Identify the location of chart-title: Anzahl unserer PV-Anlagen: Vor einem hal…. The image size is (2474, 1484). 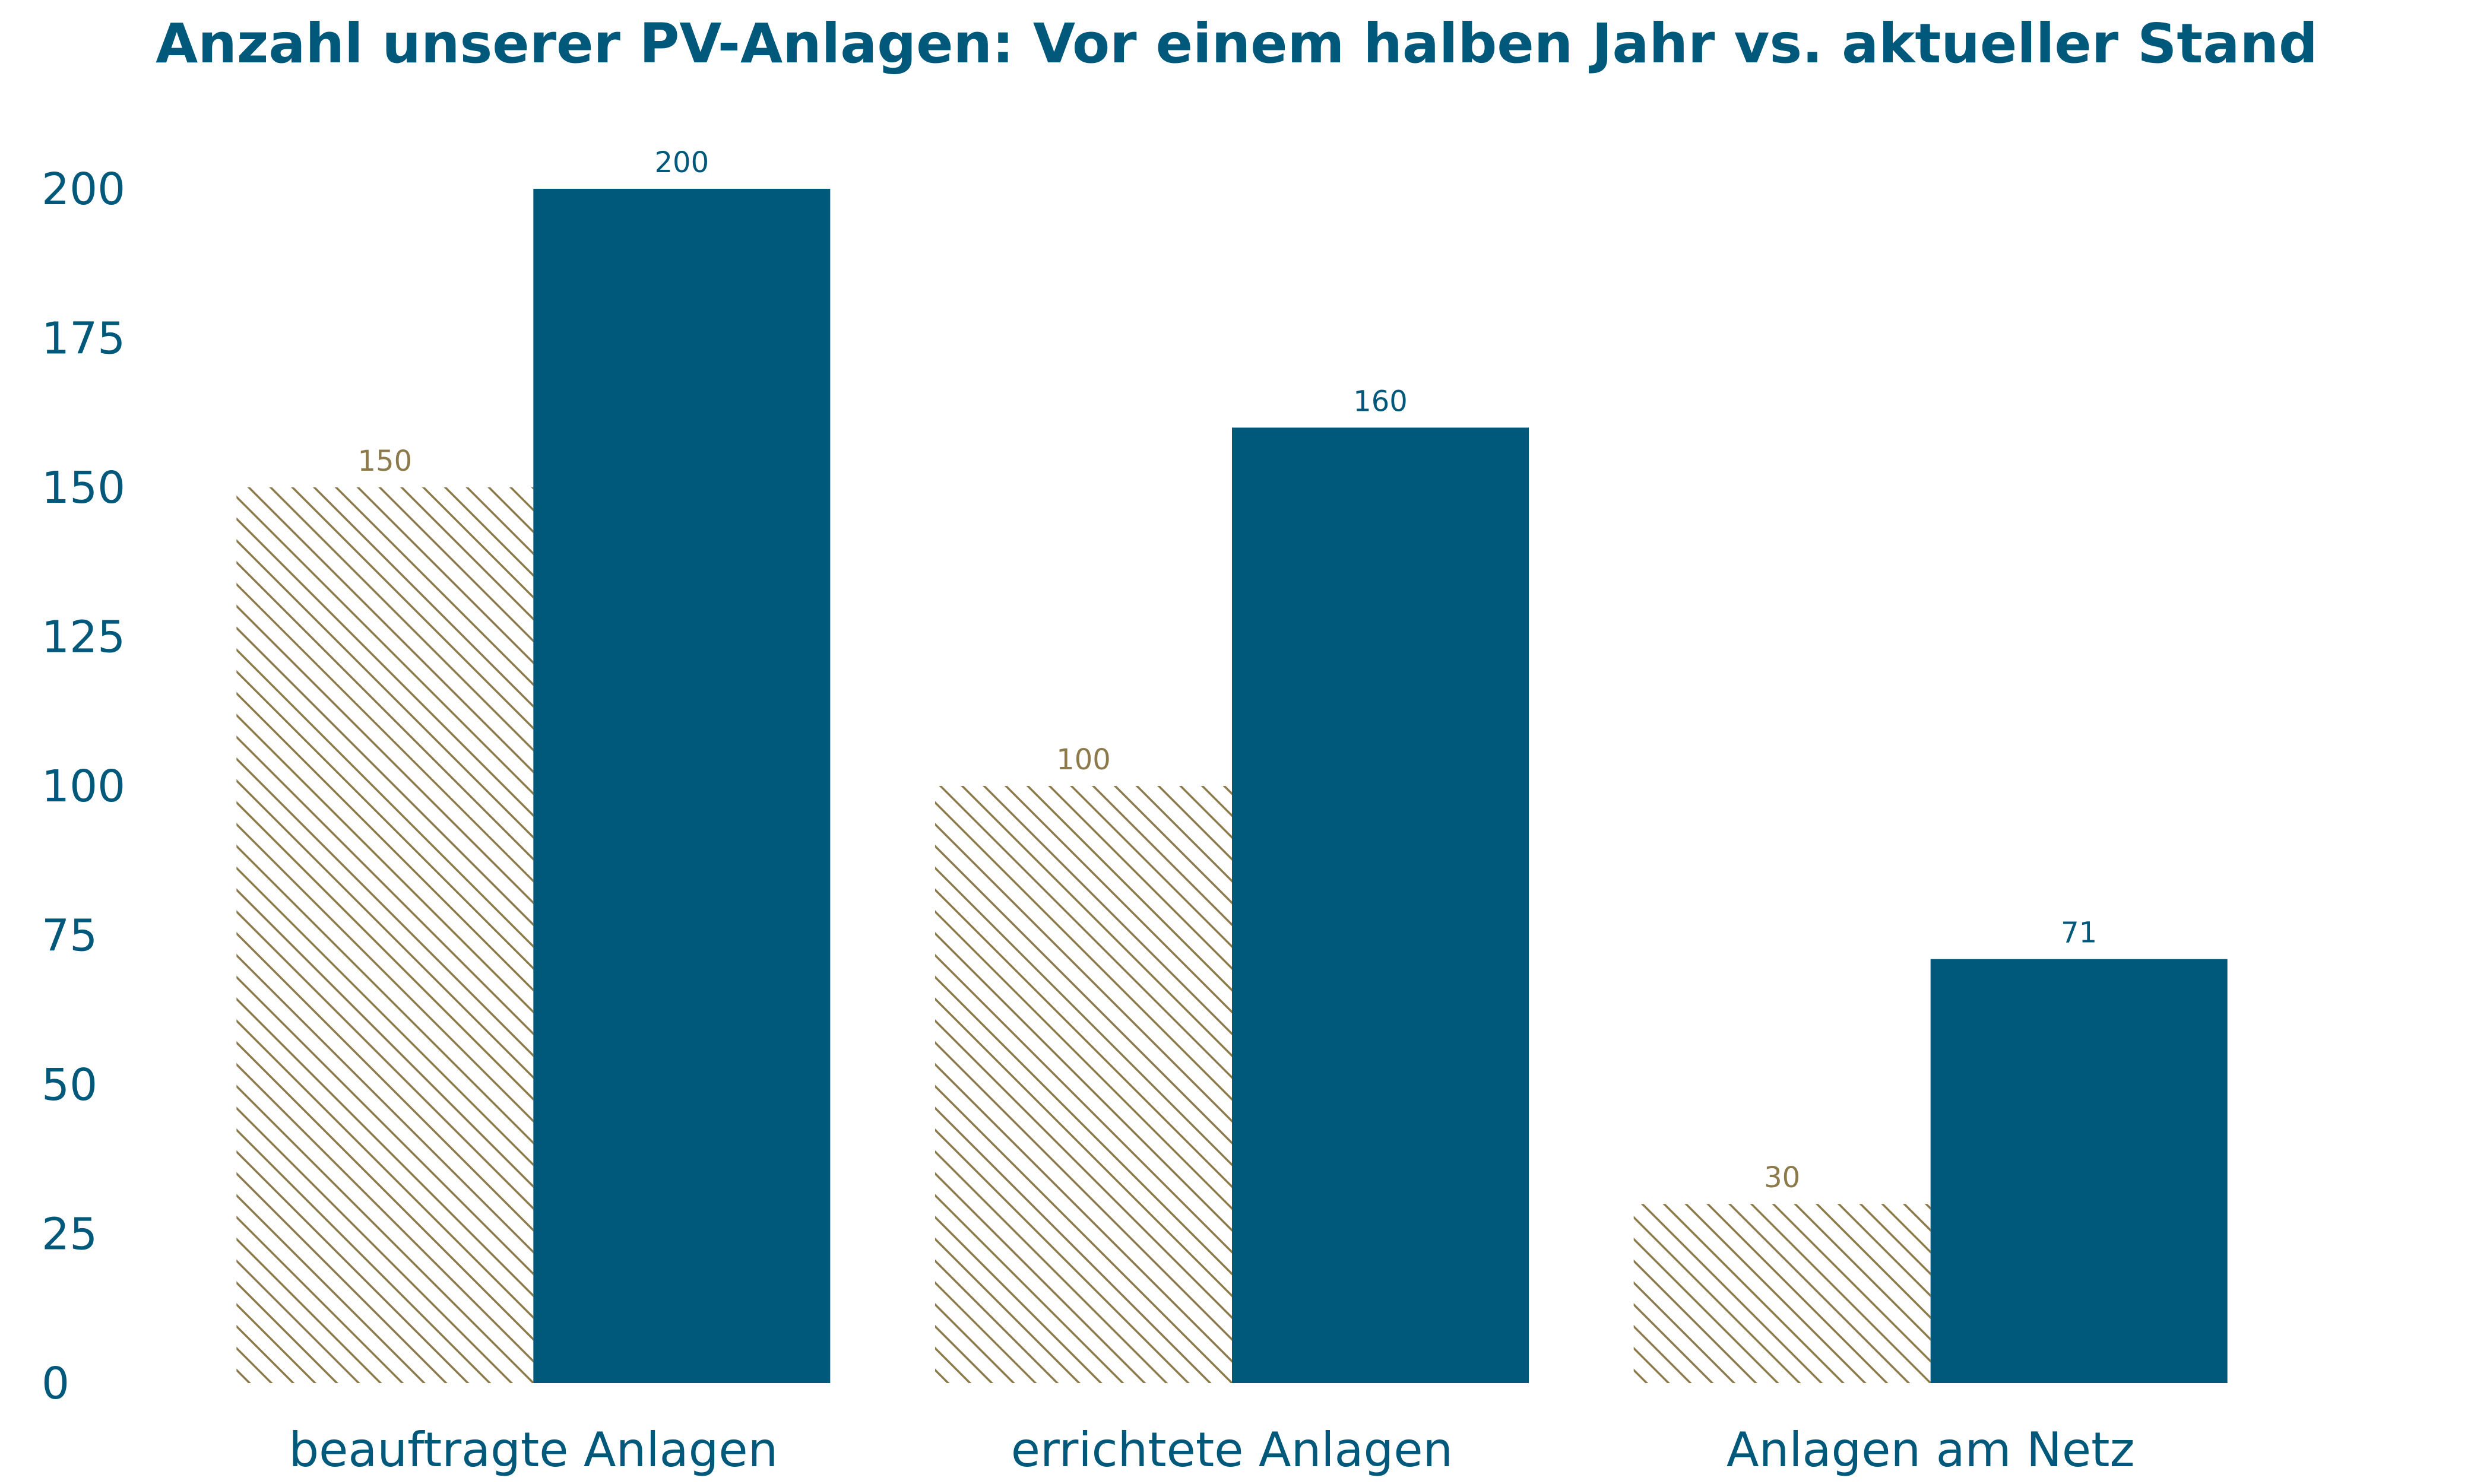
(1237, 43).